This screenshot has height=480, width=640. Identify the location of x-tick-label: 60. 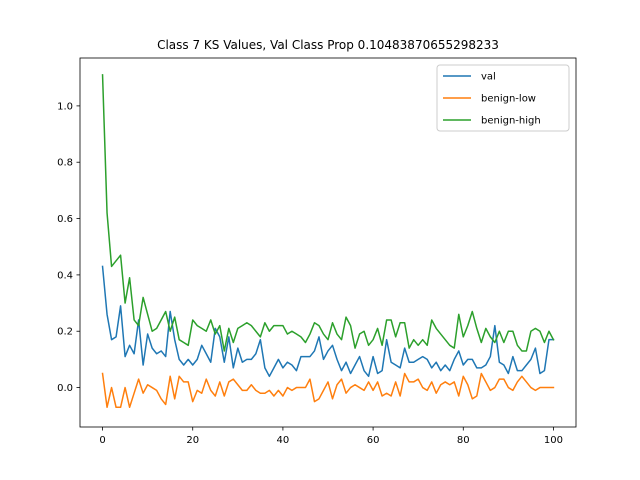
(373, 440).